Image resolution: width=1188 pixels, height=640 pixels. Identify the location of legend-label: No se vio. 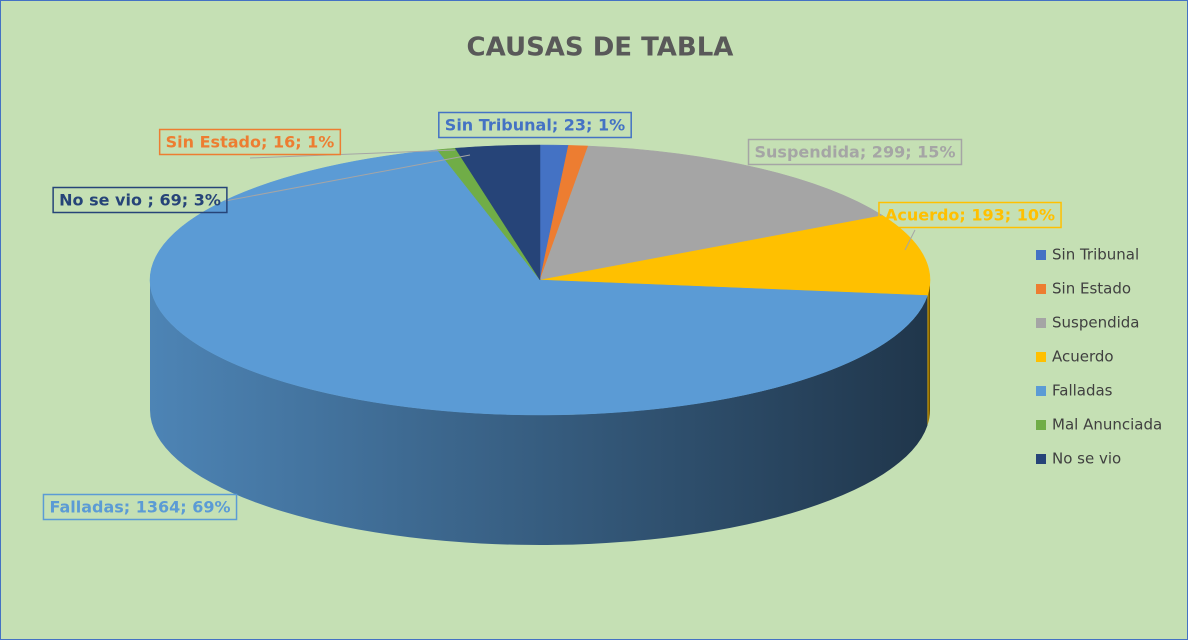
(1086, 459).